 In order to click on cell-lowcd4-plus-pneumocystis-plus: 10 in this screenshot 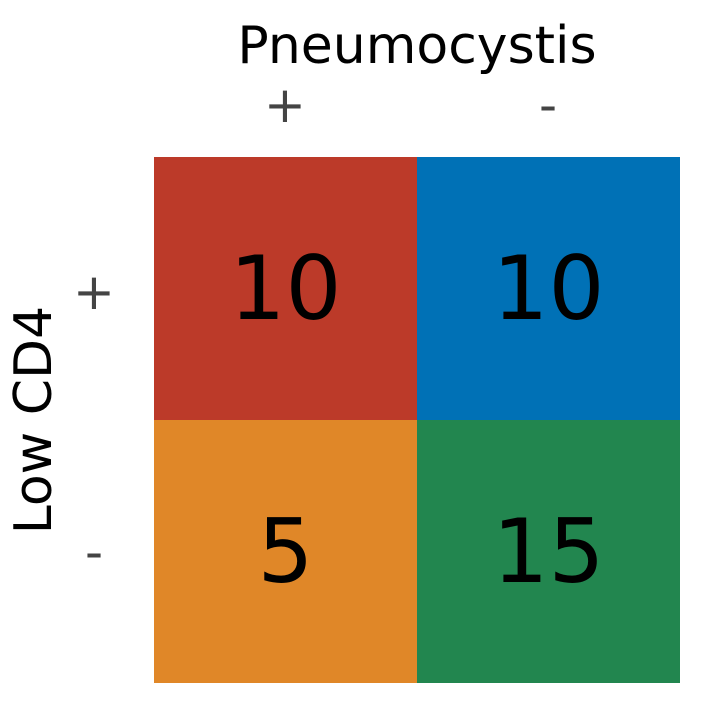, I will do `click(285, 288)`.